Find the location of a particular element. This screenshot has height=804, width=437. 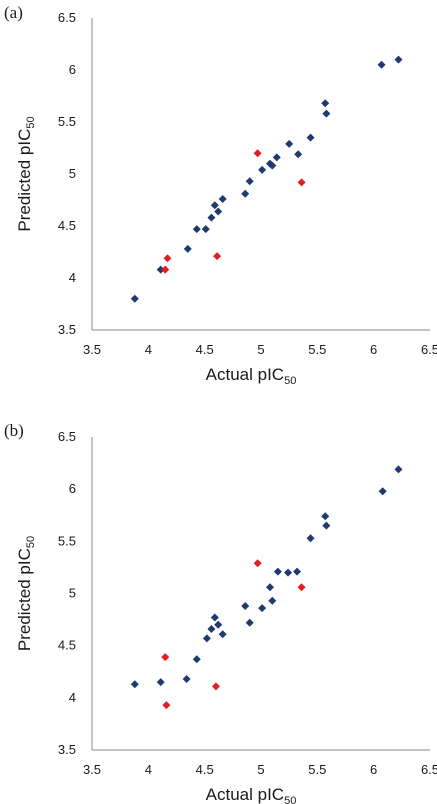

panel-label: (b) is located at coordinates (14, 430).